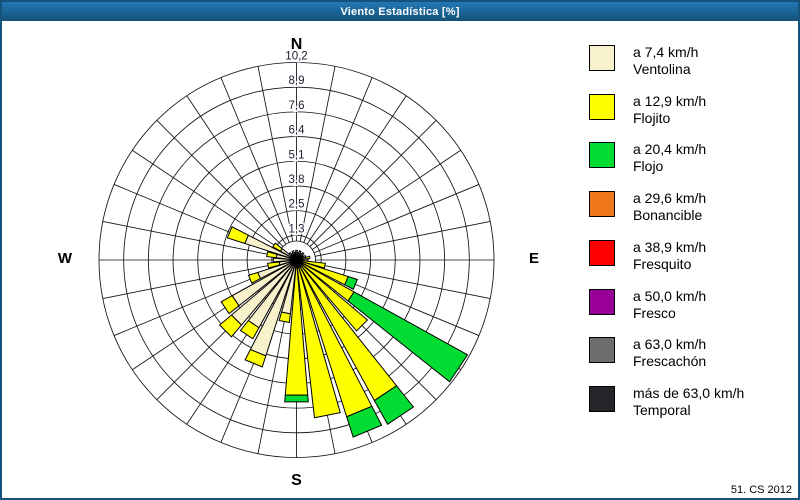 Image resolution: width=800 pixels, height=500 pixels. Describe the element at coordinates (670, 344) in the screenshot. I see `legend-speed-label: a 63,0 km/h` at that location.